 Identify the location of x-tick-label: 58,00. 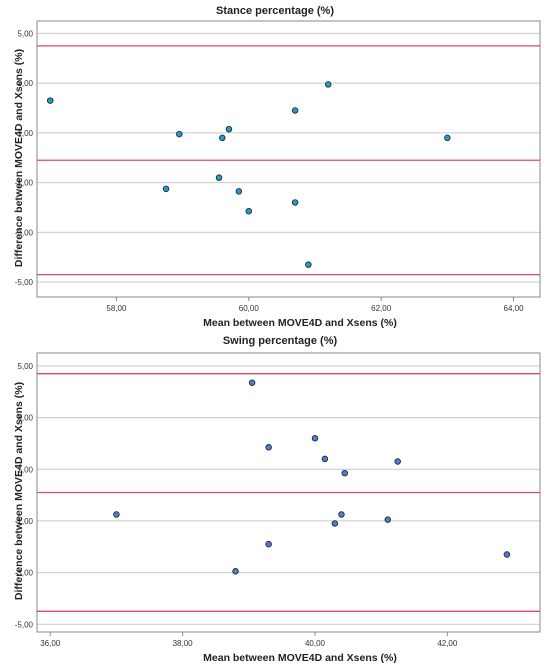
(116, 308).